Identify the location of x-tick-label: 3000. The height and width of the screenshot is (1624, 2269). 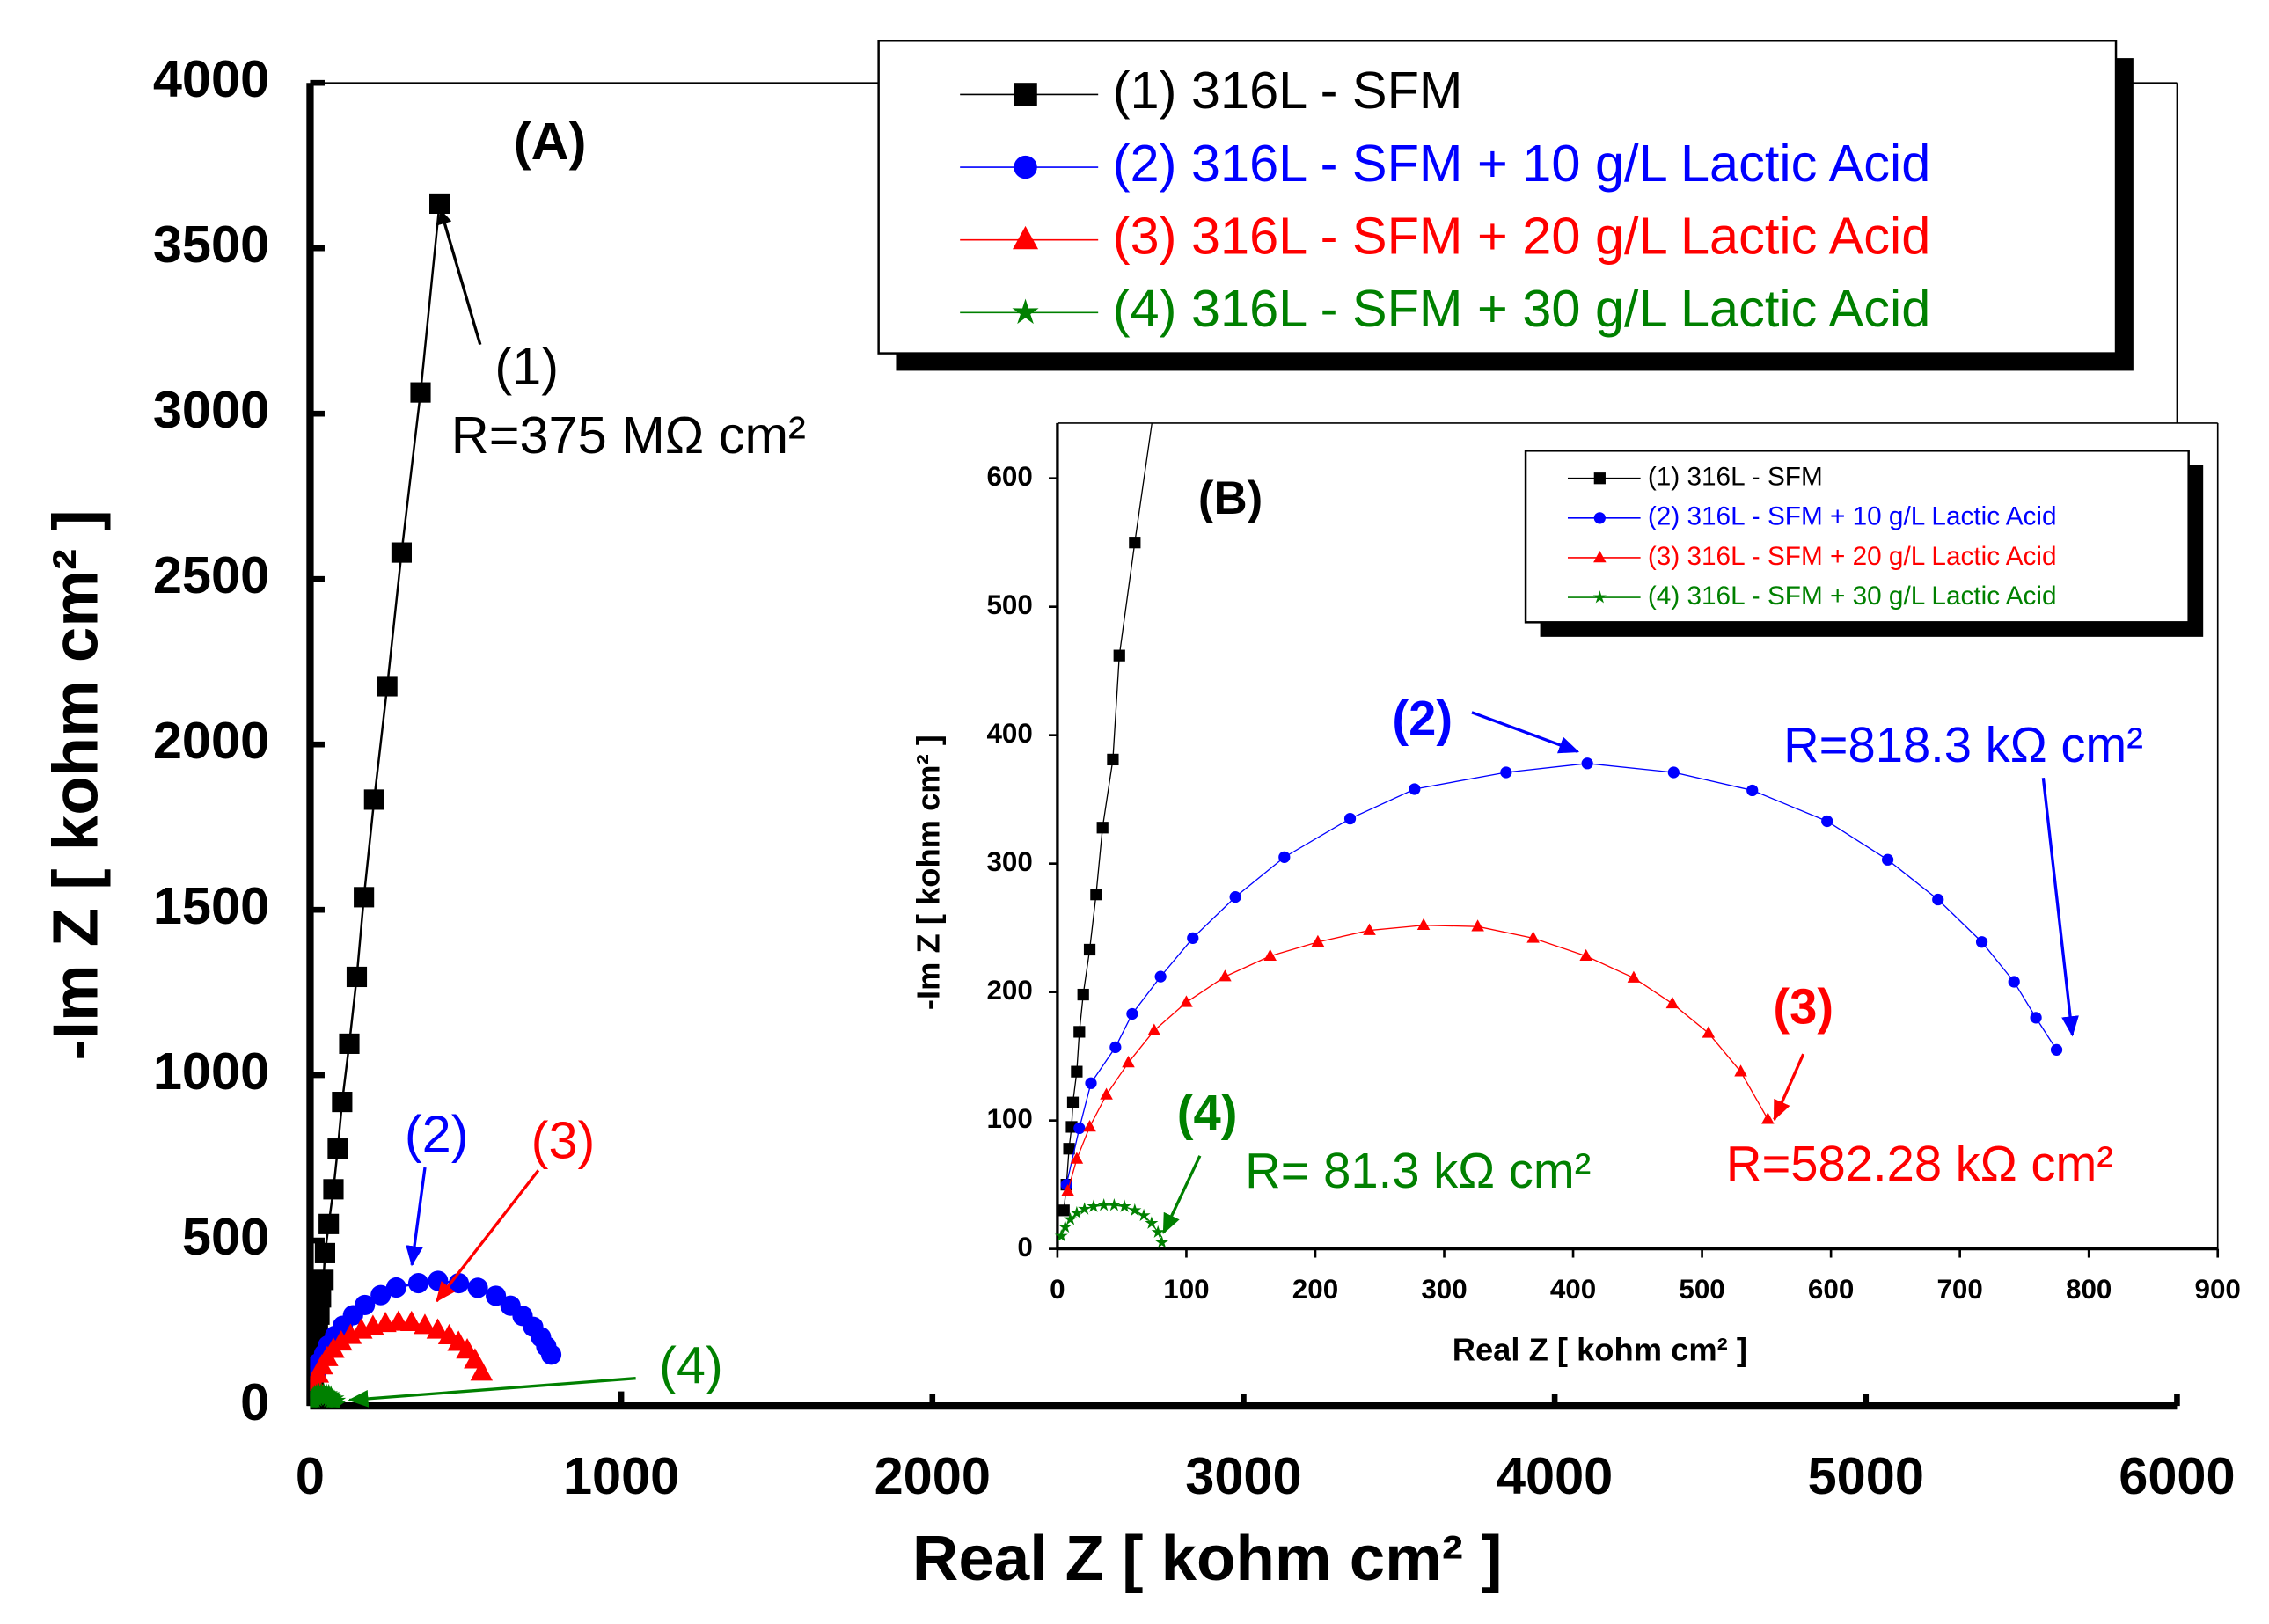
(1243, 1475).